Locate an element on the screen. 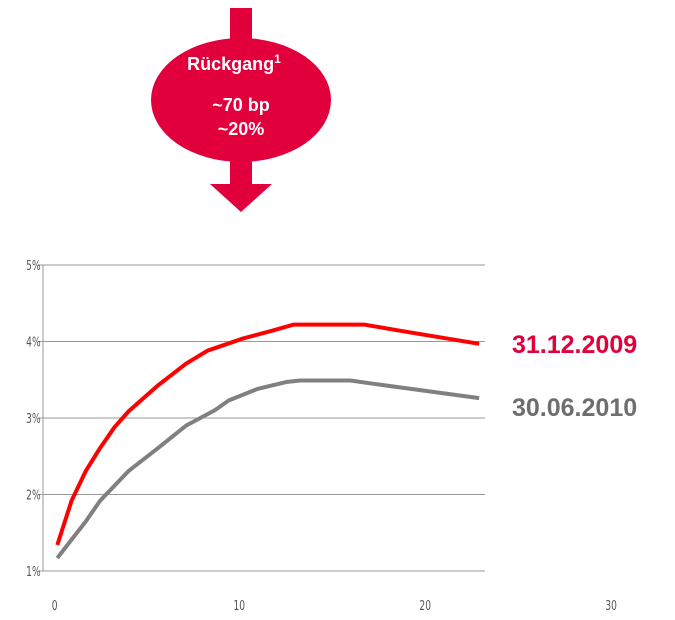 Image resolution: width=675 pixels, height=620 pixels. x-tick-label: 0 is located at coordinates (55, 605).